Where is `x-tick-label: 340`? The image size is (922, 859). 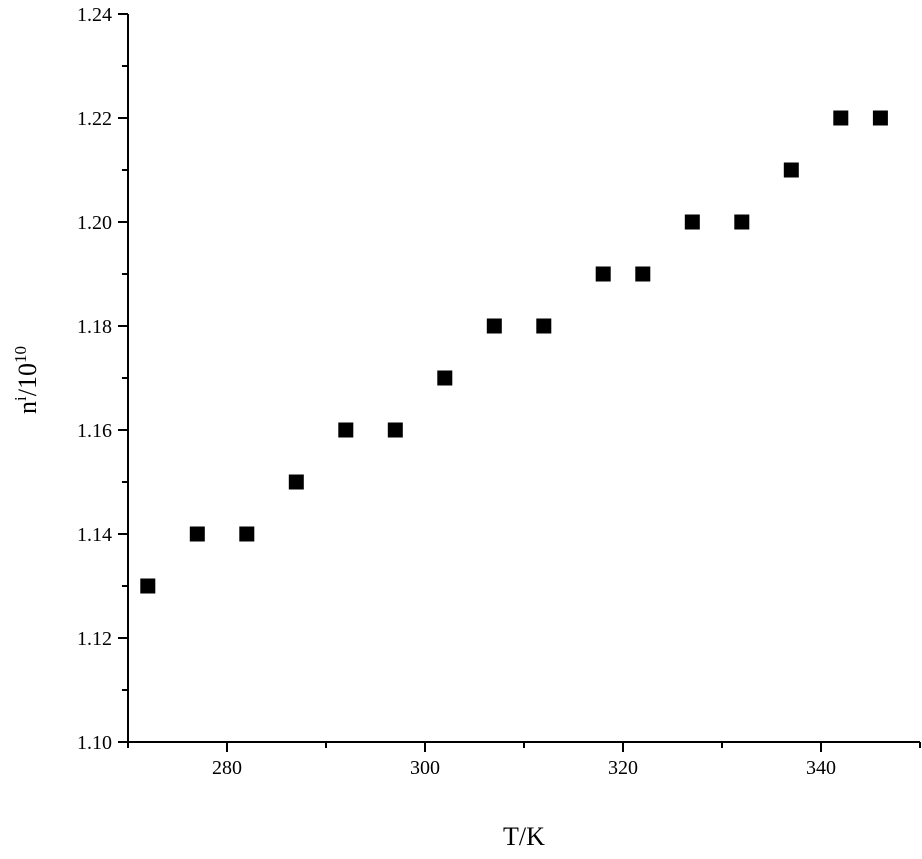 x-tick-label: 340 is located at coordinates (821, 768).